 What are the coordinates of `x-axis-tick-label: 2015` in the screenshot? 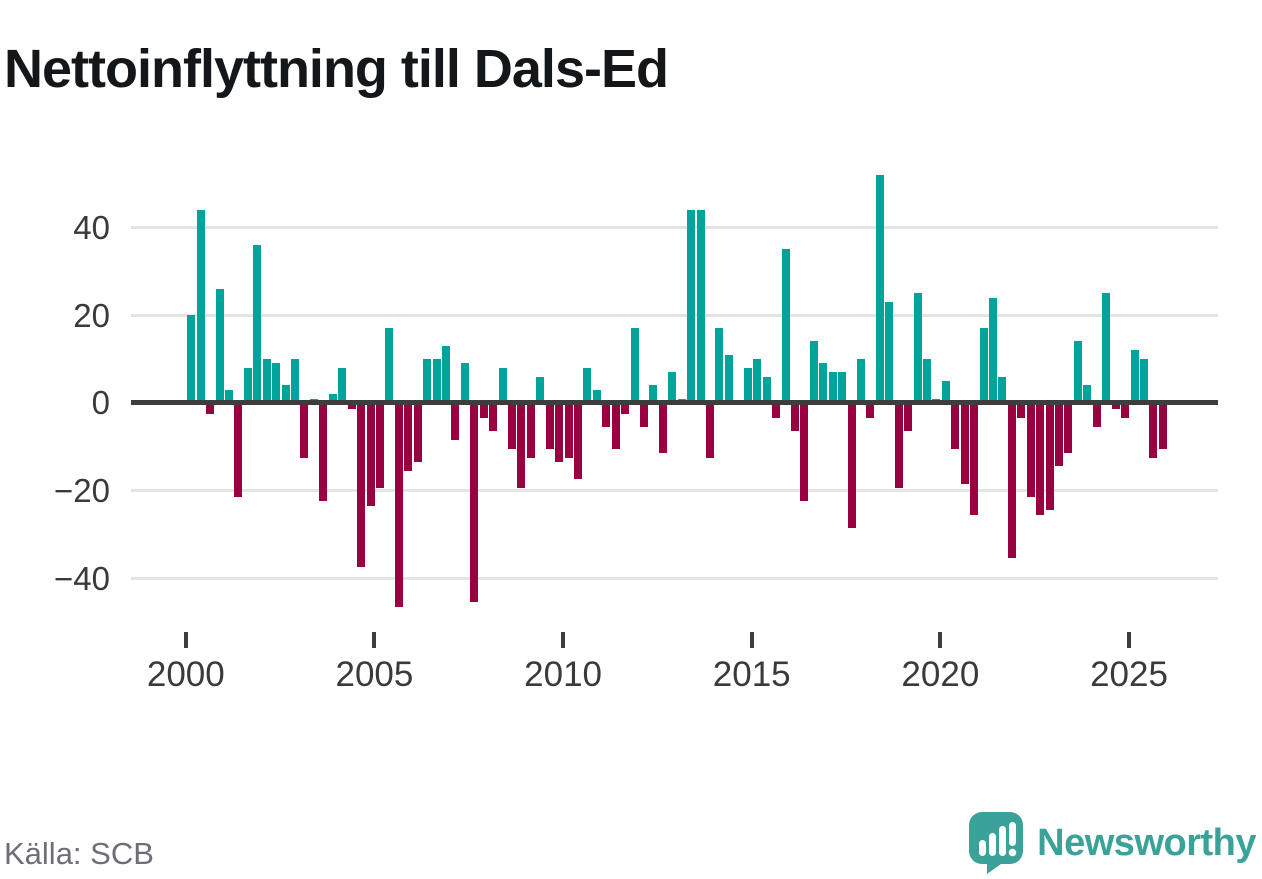 It's located at (751, 674).